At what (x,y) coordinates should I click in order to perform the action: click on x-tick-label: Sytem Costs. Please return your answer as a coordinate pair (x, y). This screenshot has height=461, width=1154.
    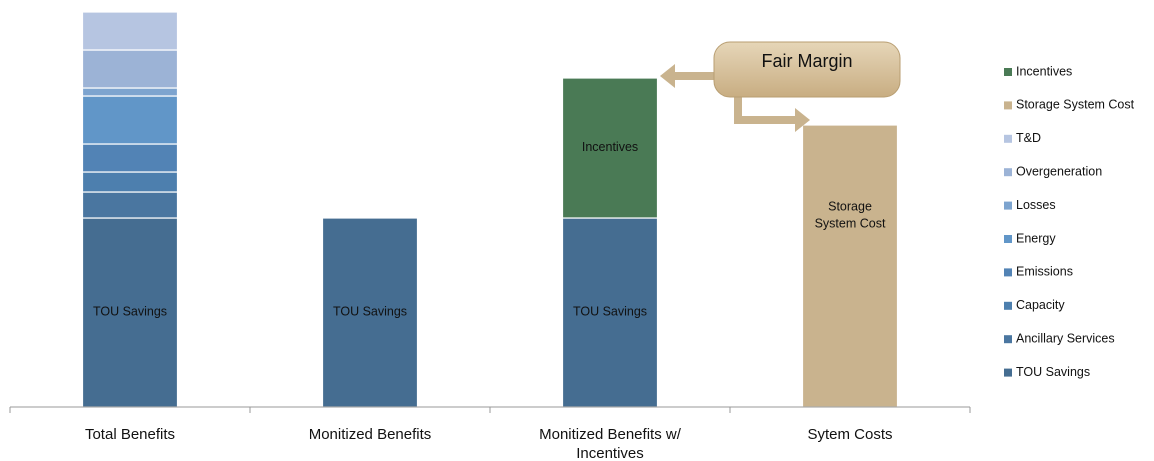
    Looking at the image, I should click on (849, 434).